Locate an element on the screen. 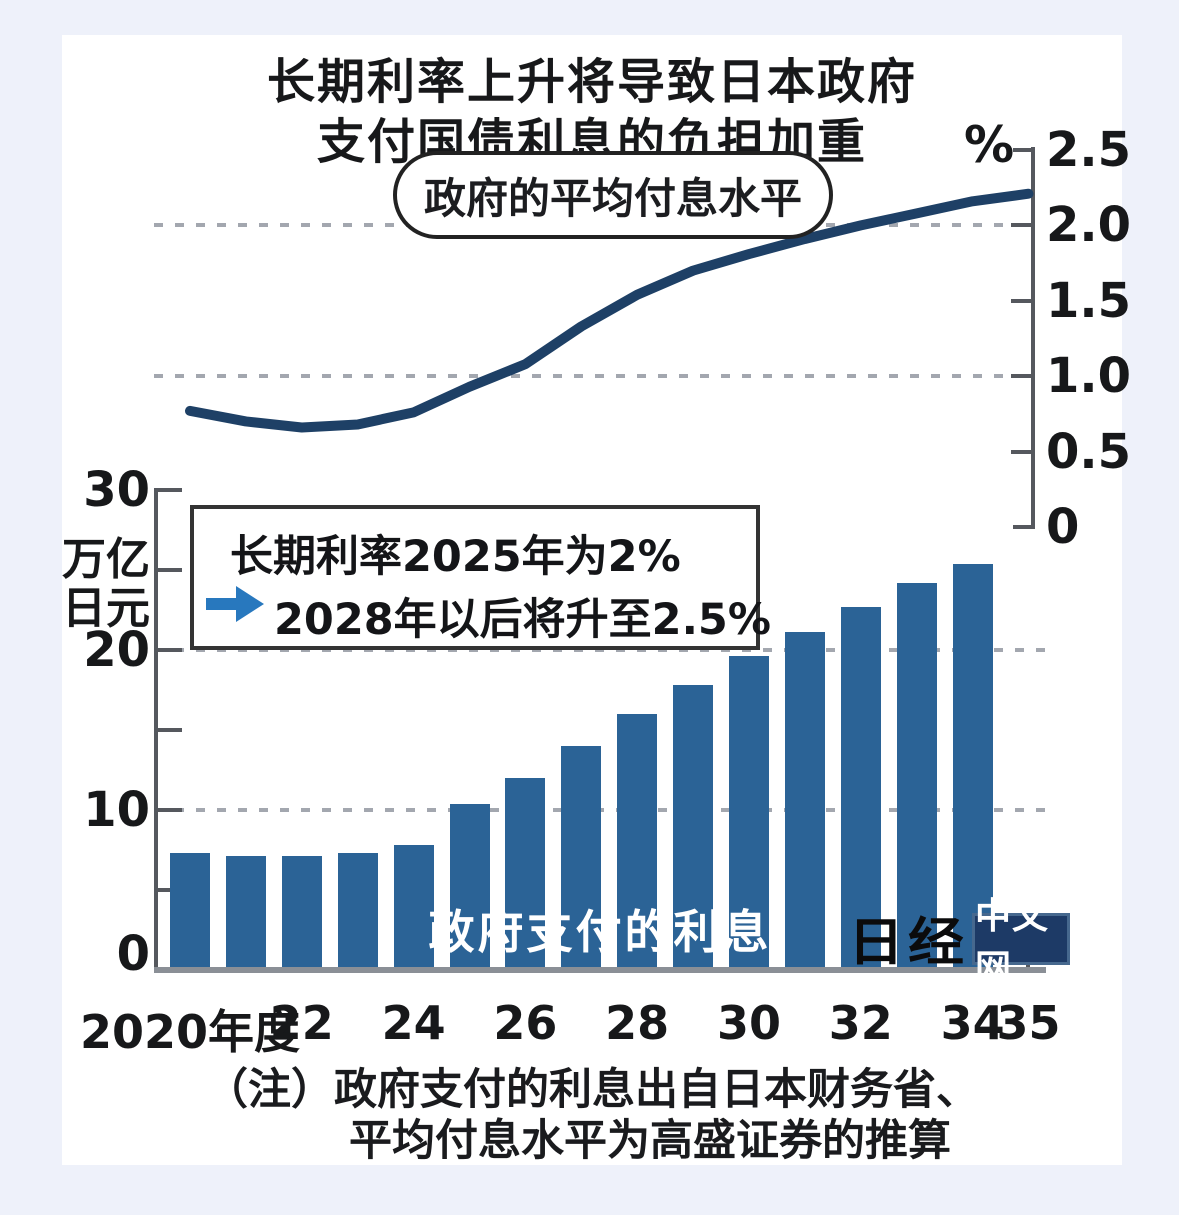 The image size is (1179, 1215). x-axis-baseline is located at coordinates (600, 970).